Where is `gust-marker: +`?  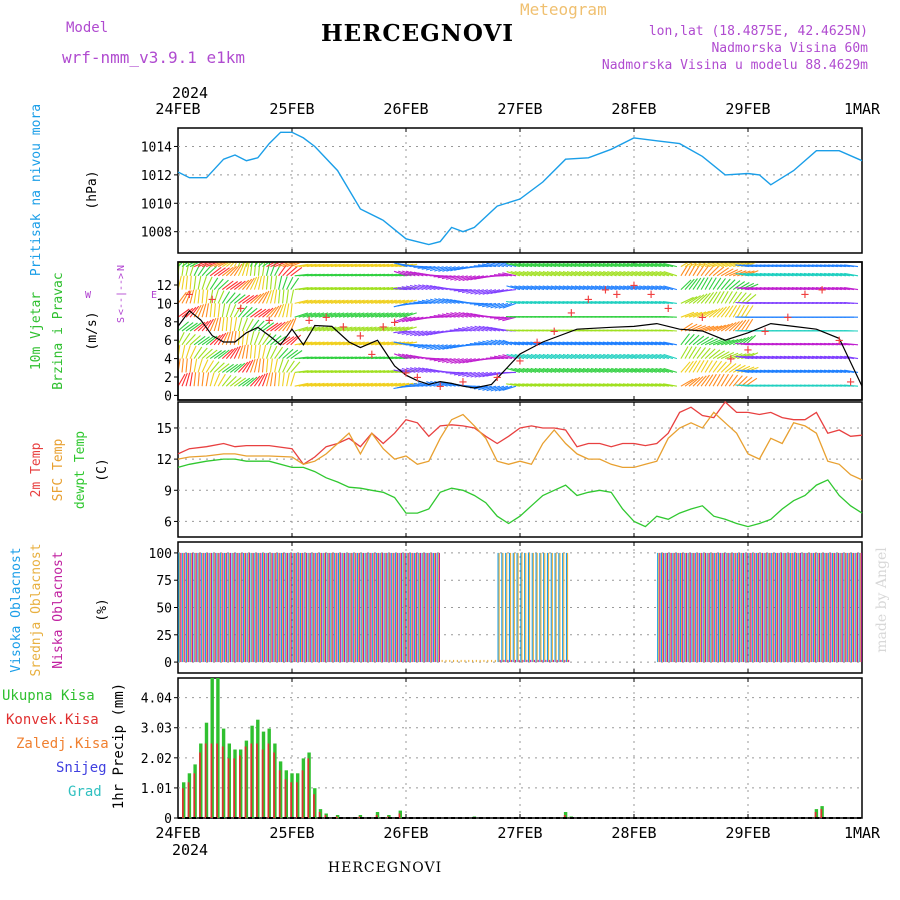 gust-marker: + is located at coordinates (189, 295).